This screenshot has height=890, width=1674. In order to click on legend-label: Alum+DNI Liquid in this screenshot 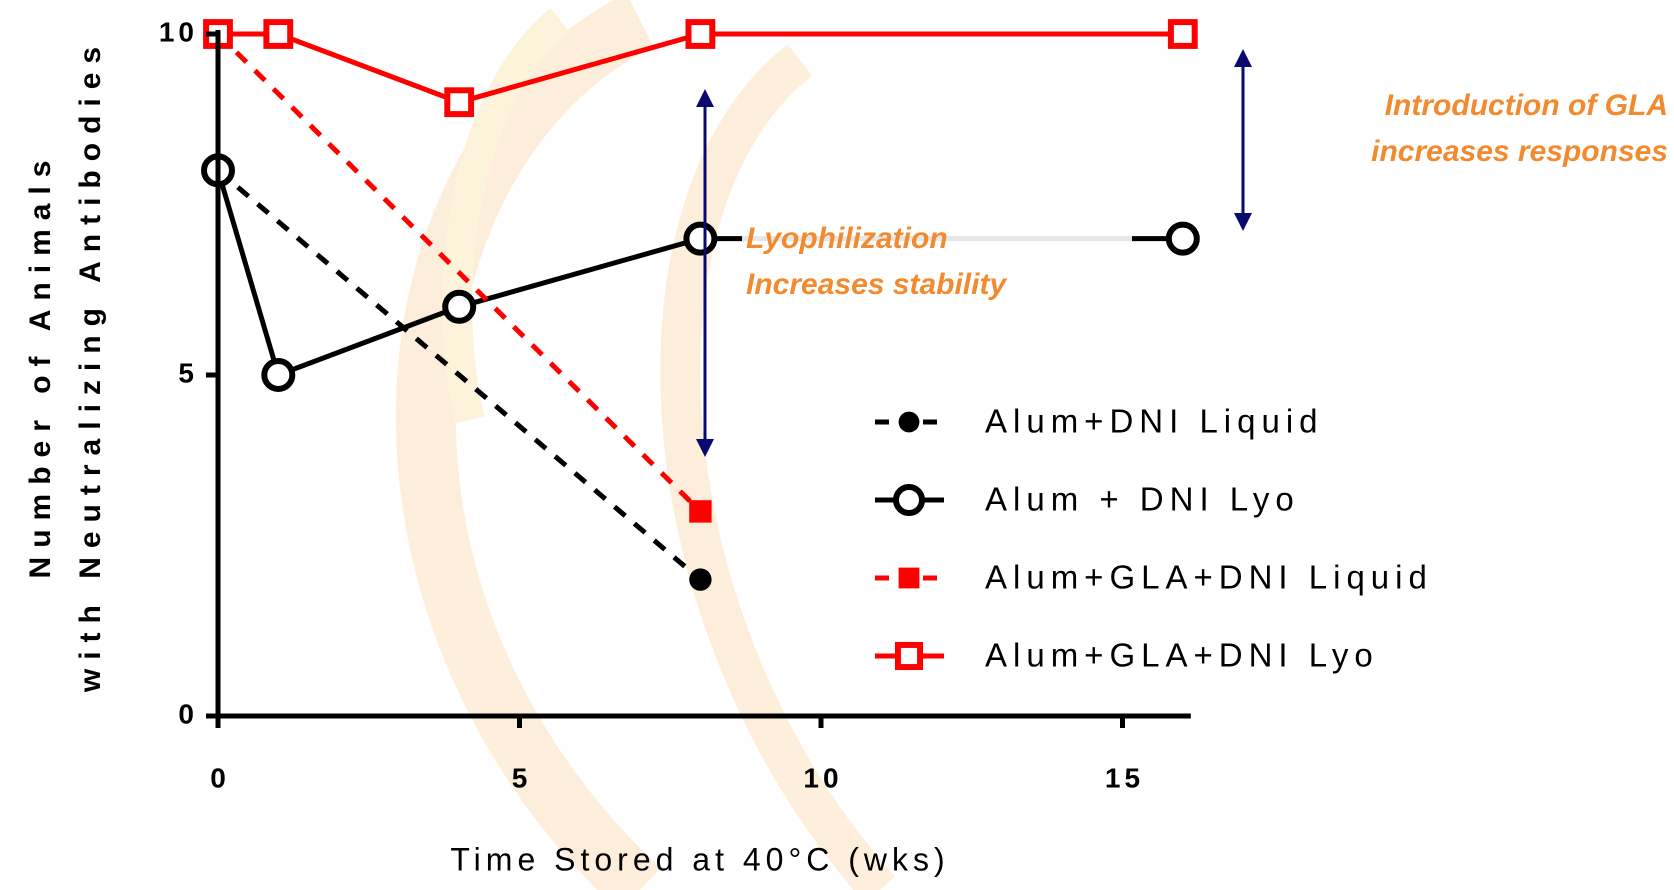, I will do `click(1154, 421)`.